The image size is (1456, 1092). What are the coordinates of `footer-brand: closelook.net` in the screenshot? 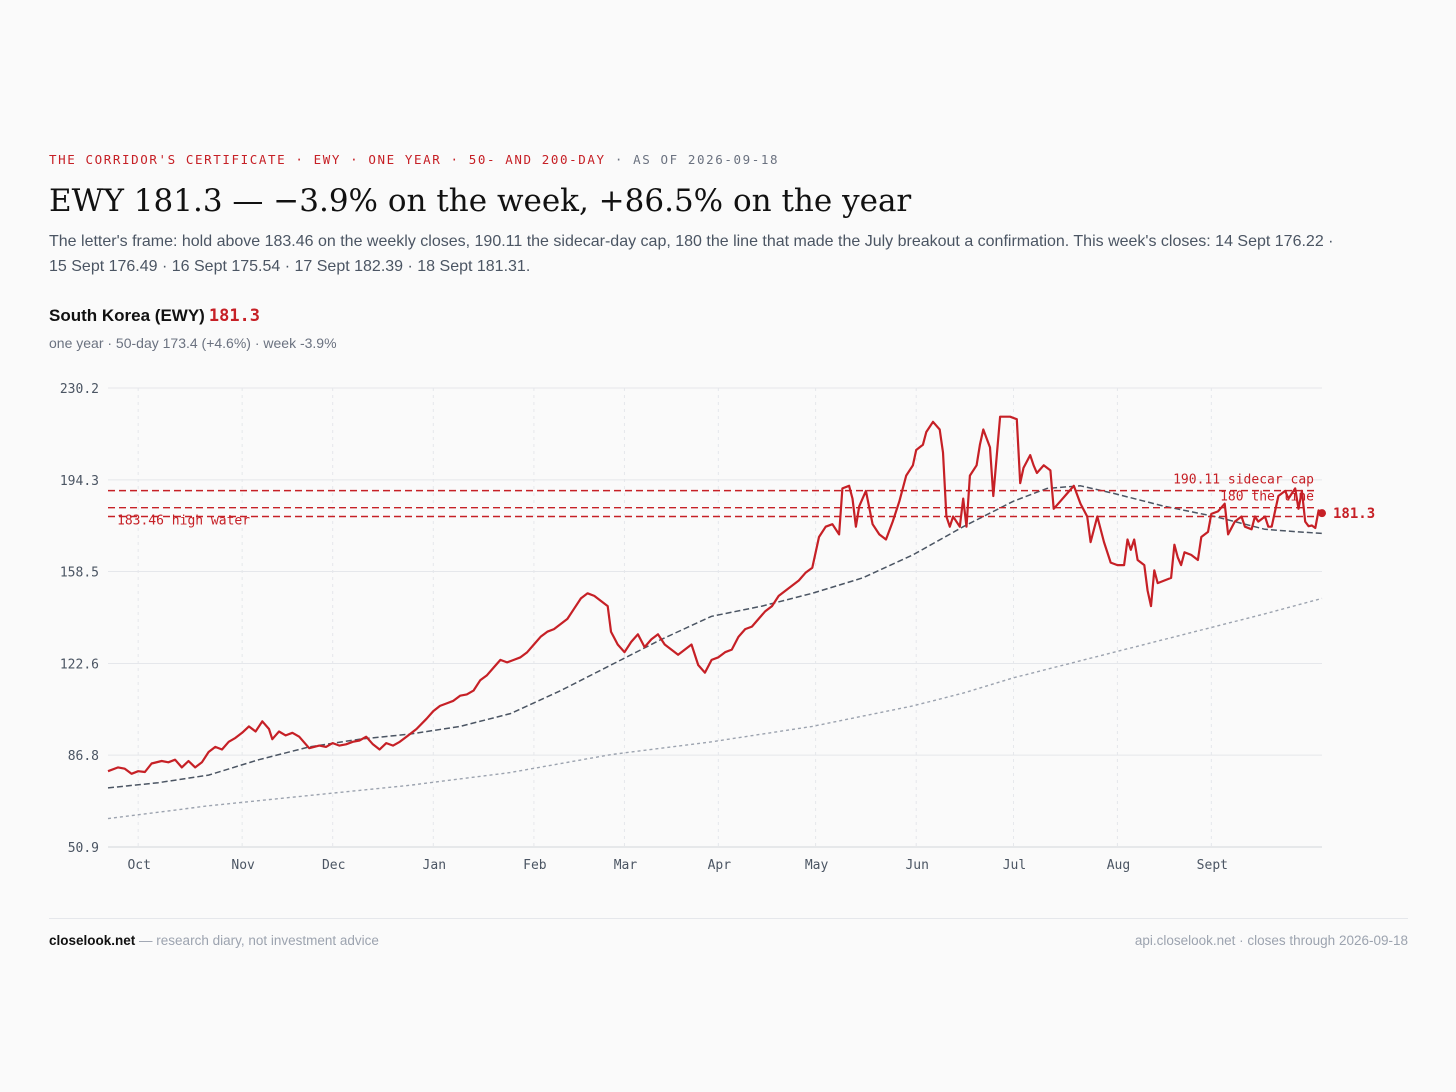 It's located at (92, 940).